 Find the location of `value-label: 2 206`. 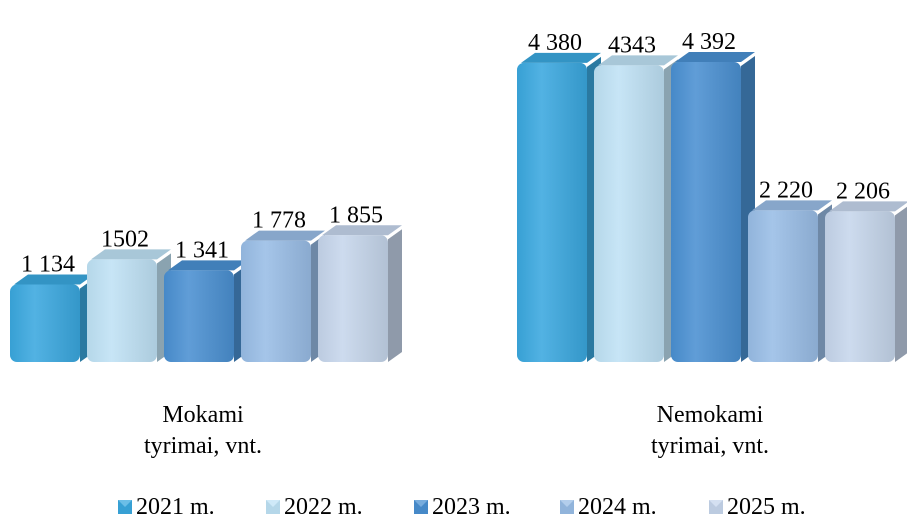

value-label: 2 206 is located at coordinates (863, 191).